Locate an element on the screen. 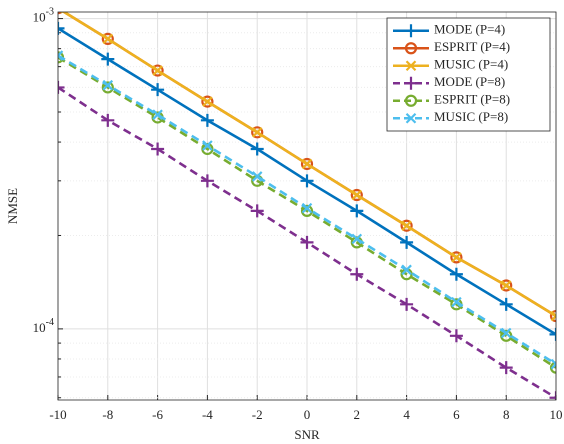 The height and width of the screenshot is (444, 564). legend-label: MUSIC (P=8) is located at coordinates (471, 116).